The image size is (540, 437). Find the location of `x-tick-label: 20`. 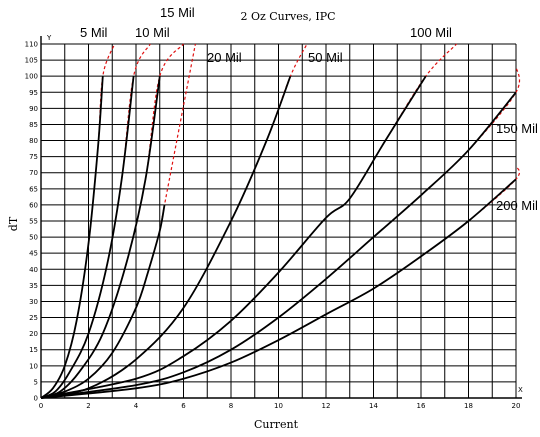

x-tick-label: 20 is located at coordinates (516, 406).